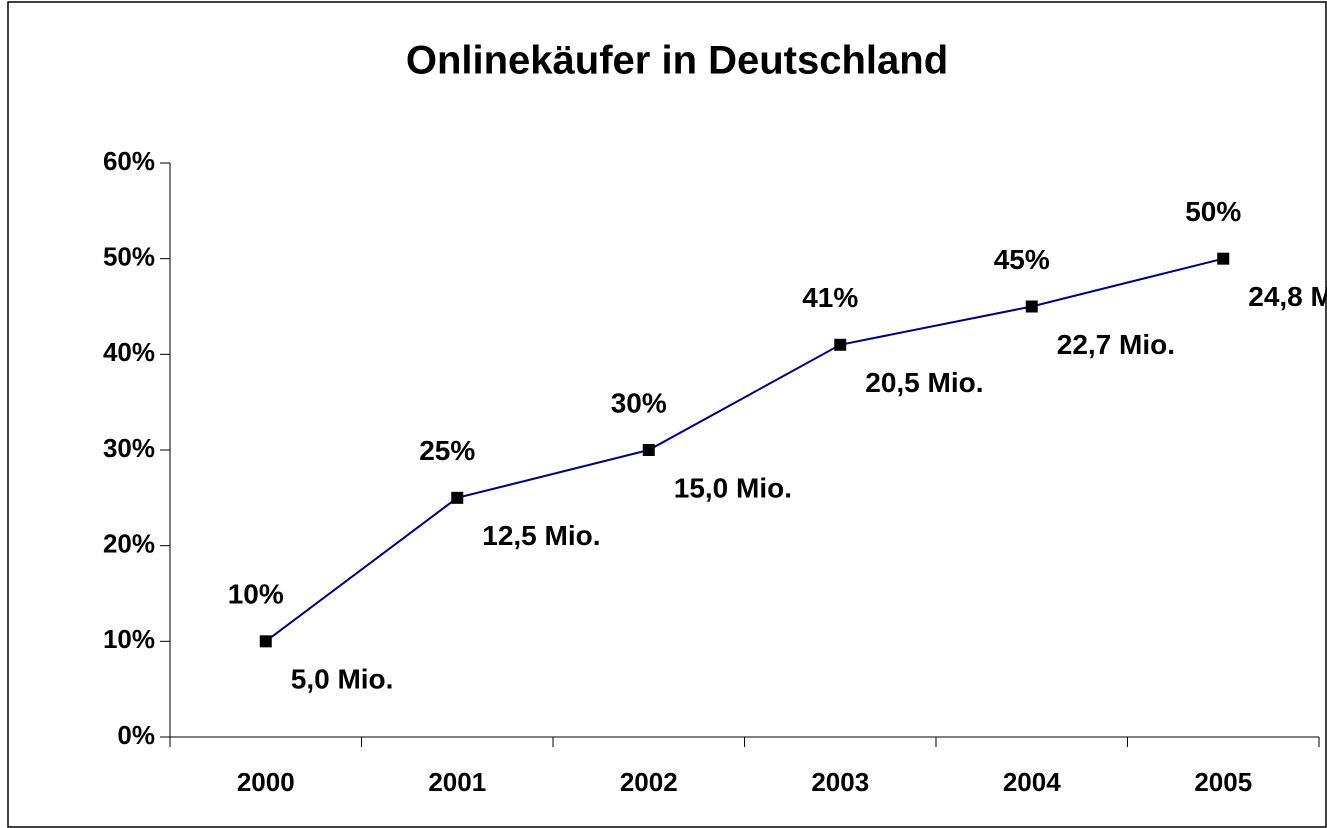 The width and height of the screenshot is (1327, 828). What do you see at coordinates (1116, 344) in the screenshot?
I see `annotation: 22,7 Mio.` at bounding box center [1116, 344].